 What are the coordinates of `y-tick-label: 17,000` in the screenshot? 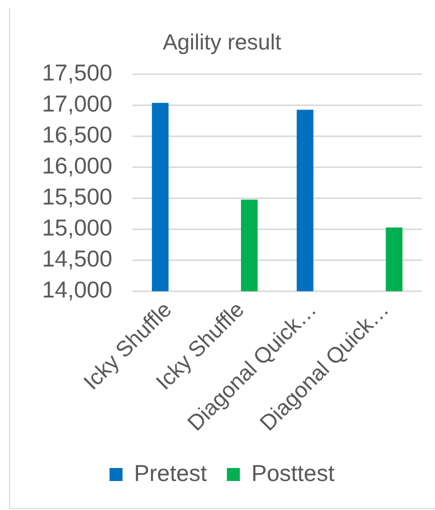 It's located at (77, 103).